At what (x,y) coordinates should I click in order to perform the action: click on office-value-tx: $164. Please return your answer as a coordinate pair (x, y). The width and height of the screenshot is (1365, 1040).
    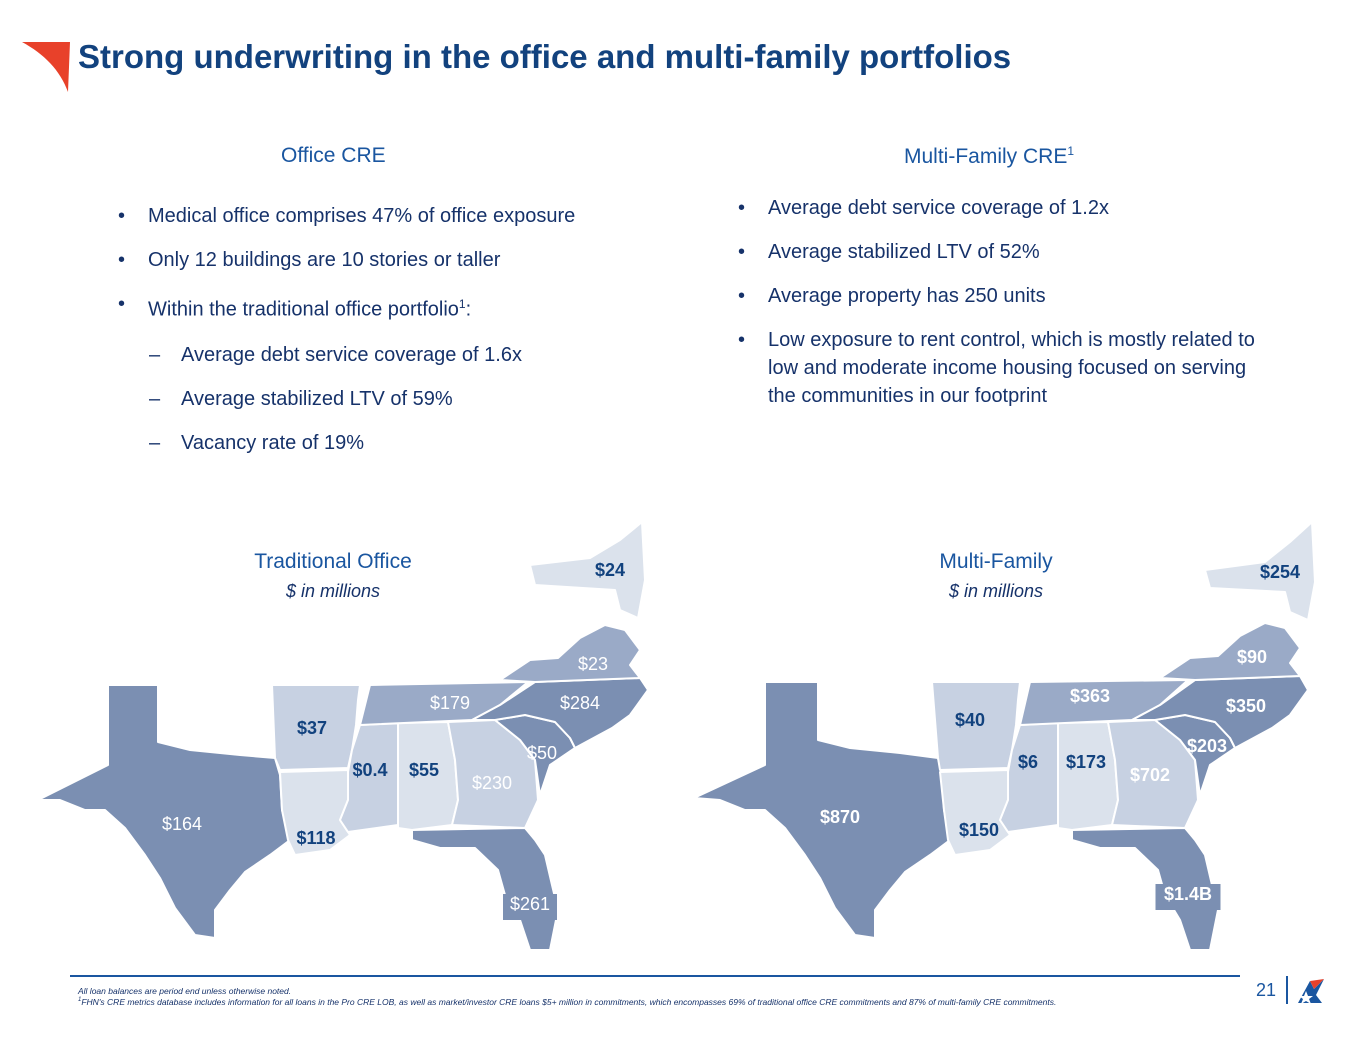
    Looking at the image, I should click on (182, 824).